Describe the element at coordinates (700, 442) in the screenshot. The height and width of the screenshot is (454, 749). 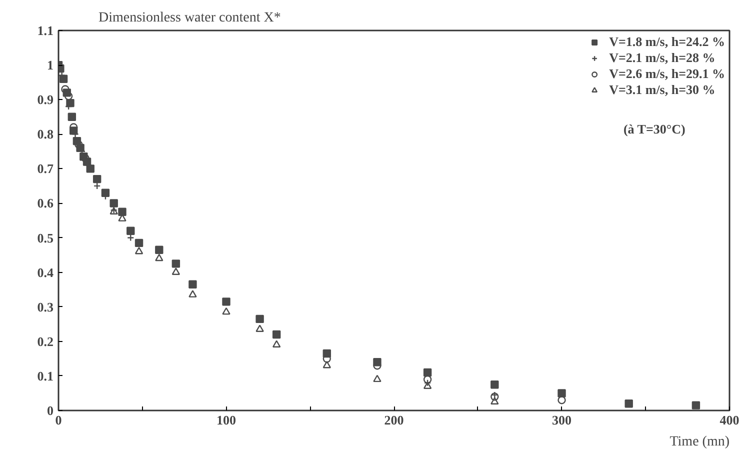
I see `x-axis-title: Time (mn)` at that location.